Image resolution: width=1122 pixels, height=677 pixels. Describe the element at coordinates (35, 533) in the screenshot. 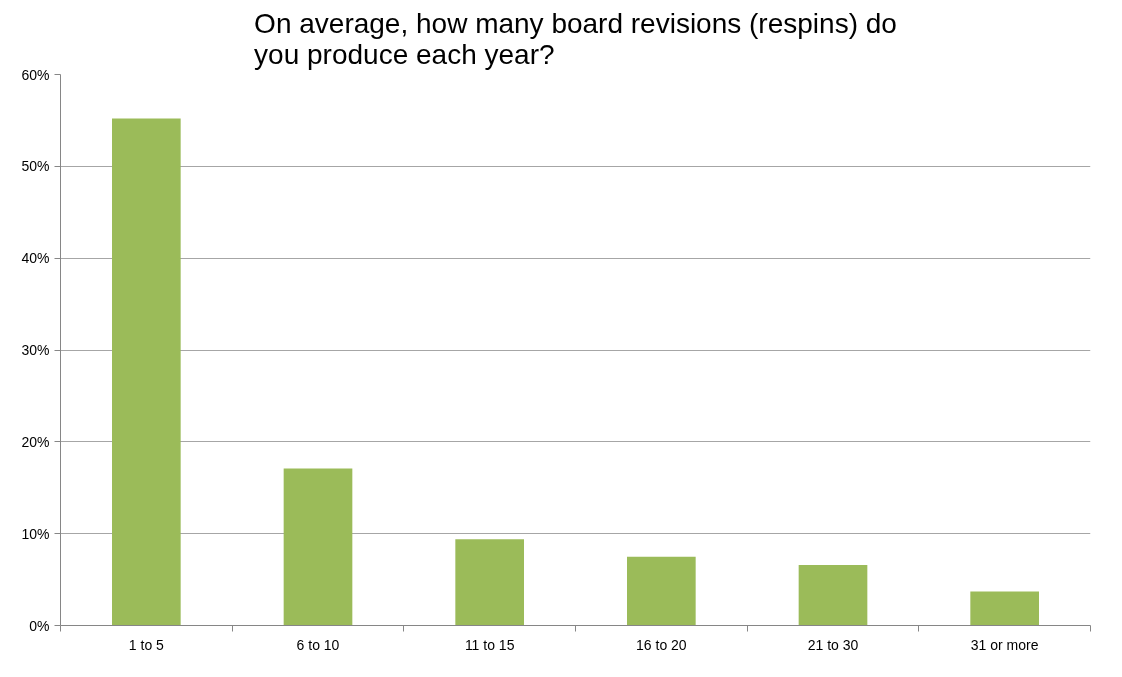

I see `y-tick-label: 10%` at that location.